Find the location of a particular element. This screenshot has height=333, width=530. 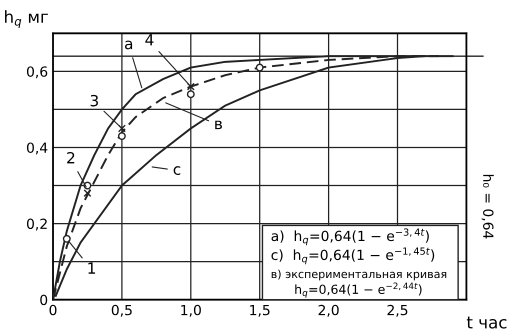

annotation: c is located at coordinates (177, 170).